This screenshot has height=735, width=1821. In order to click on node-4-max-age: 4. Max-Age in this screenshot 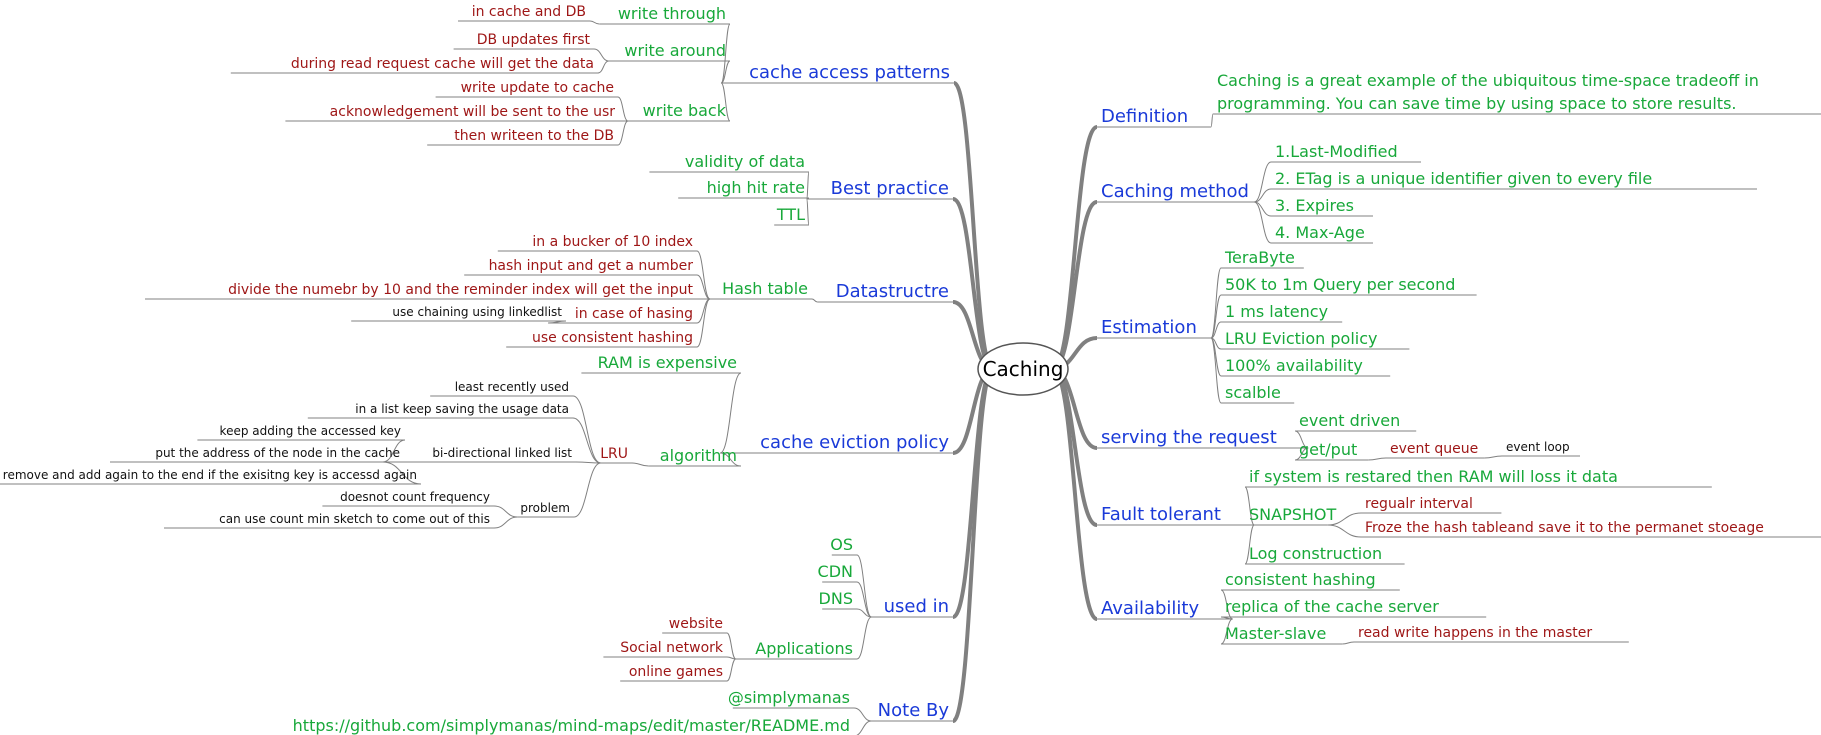, I will do `click(1320, 232)`.